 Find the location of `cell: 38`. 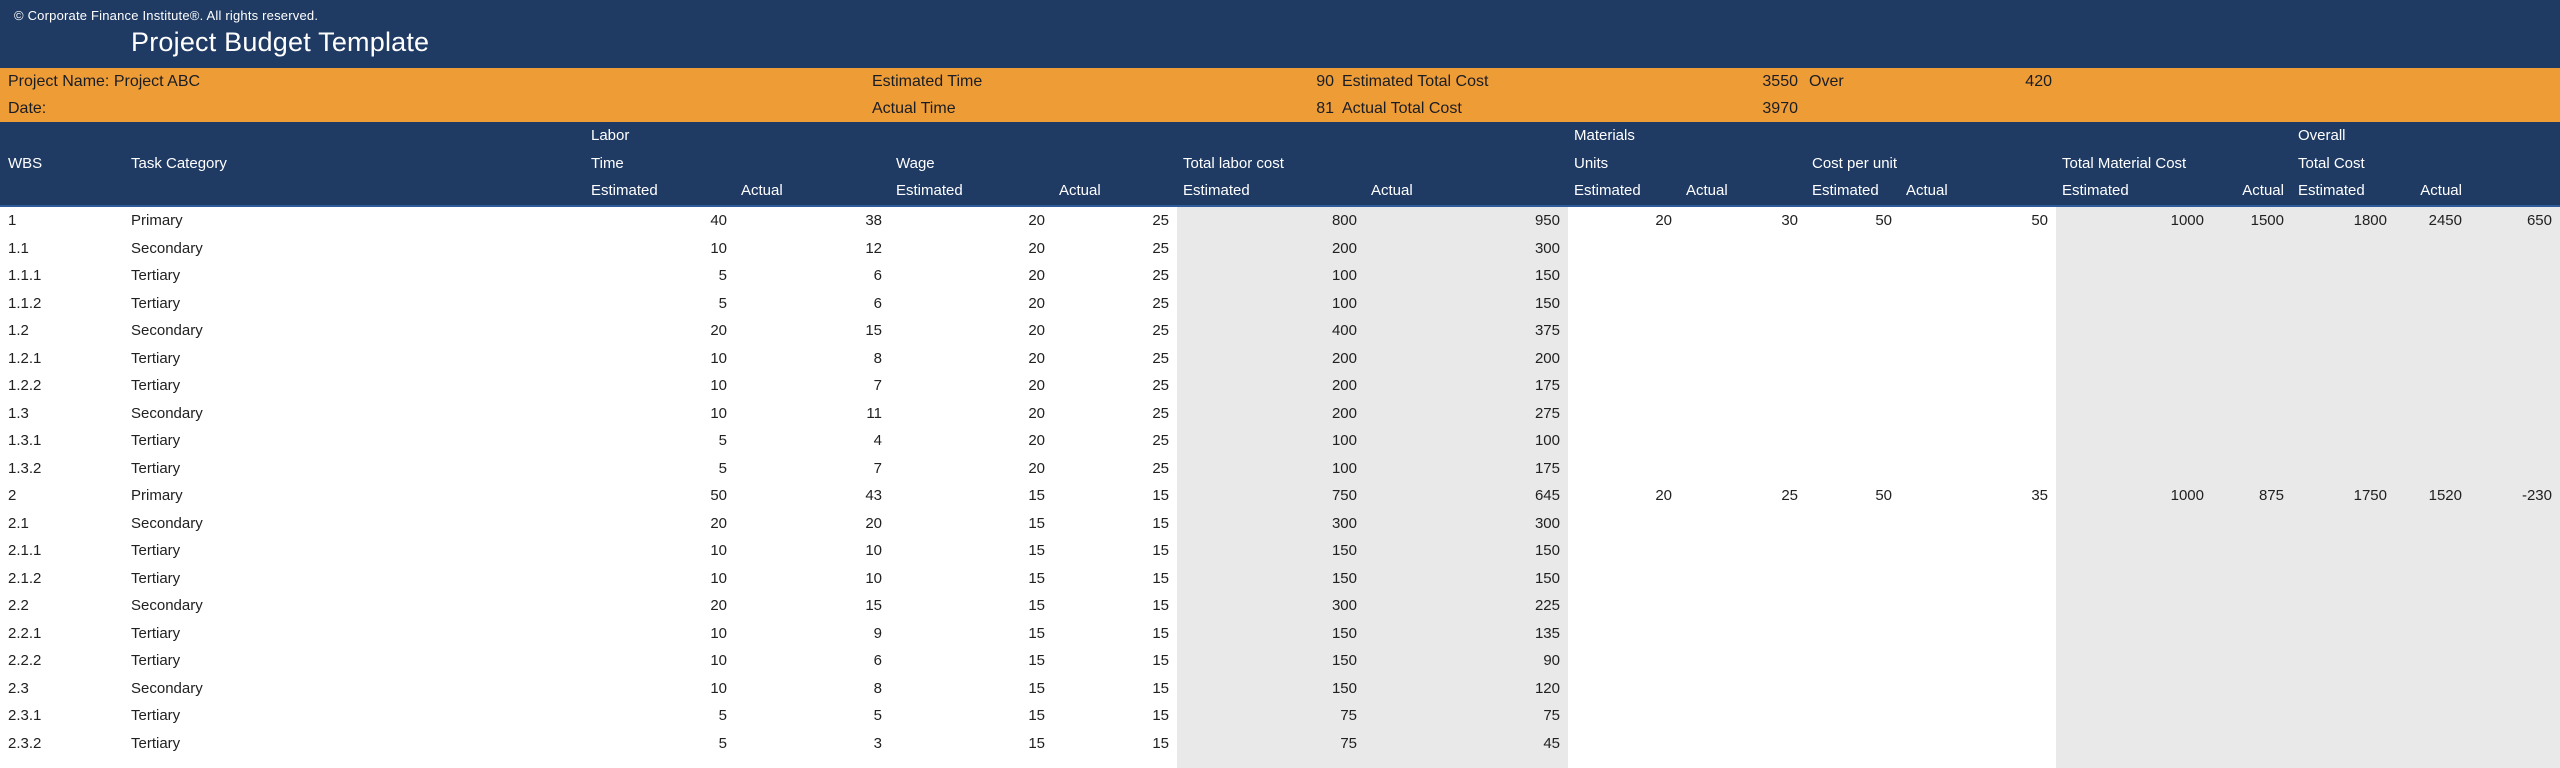

cell: 38 is located at coordinates (873, 221).